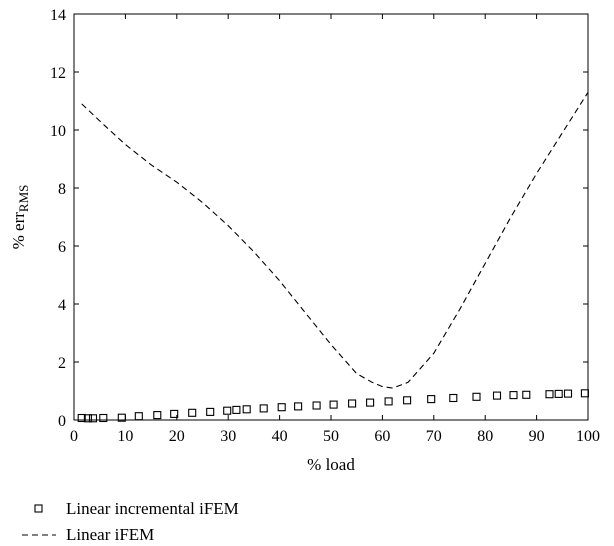 Image resolution: width=614 pixels, height=546 pixels. What do you see at coordinates (38, 508) in the screenshot?
I see `legend-marker-square` at bounding box center [38, 508].